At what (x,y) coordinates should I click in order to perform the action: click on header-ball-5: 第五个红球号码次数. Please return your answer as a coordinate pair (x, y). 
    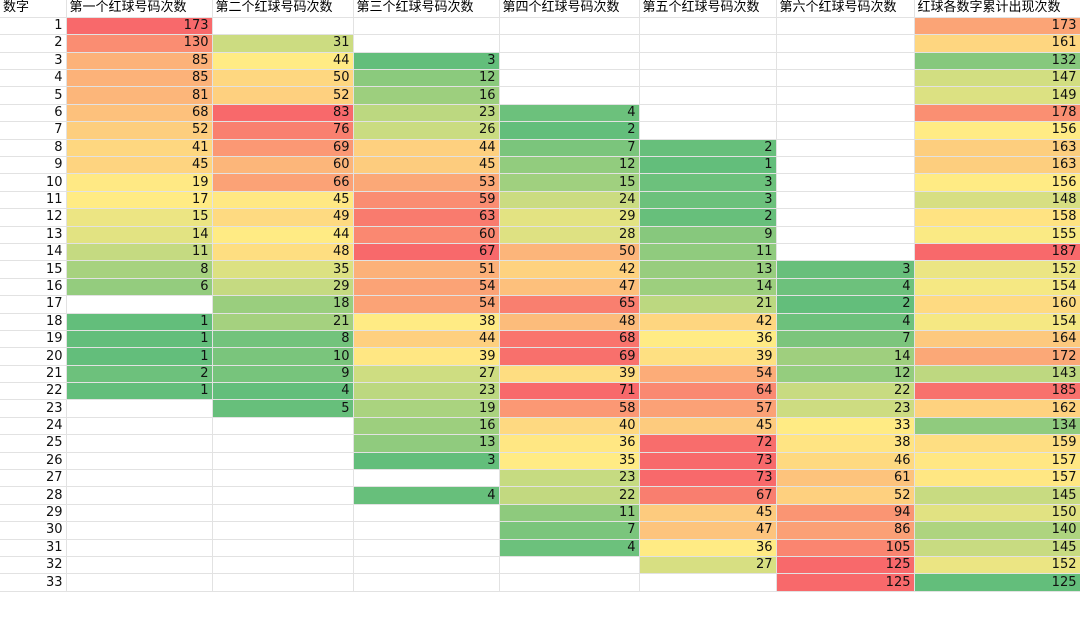
    Looking at the image, I should click on (708, 9).